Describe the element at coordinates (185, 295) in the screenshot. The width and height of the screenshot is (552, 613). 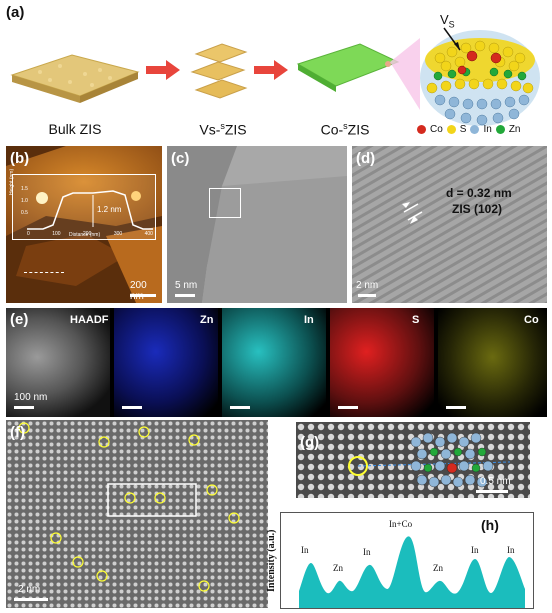
I see `scale-bar-c` at that location.